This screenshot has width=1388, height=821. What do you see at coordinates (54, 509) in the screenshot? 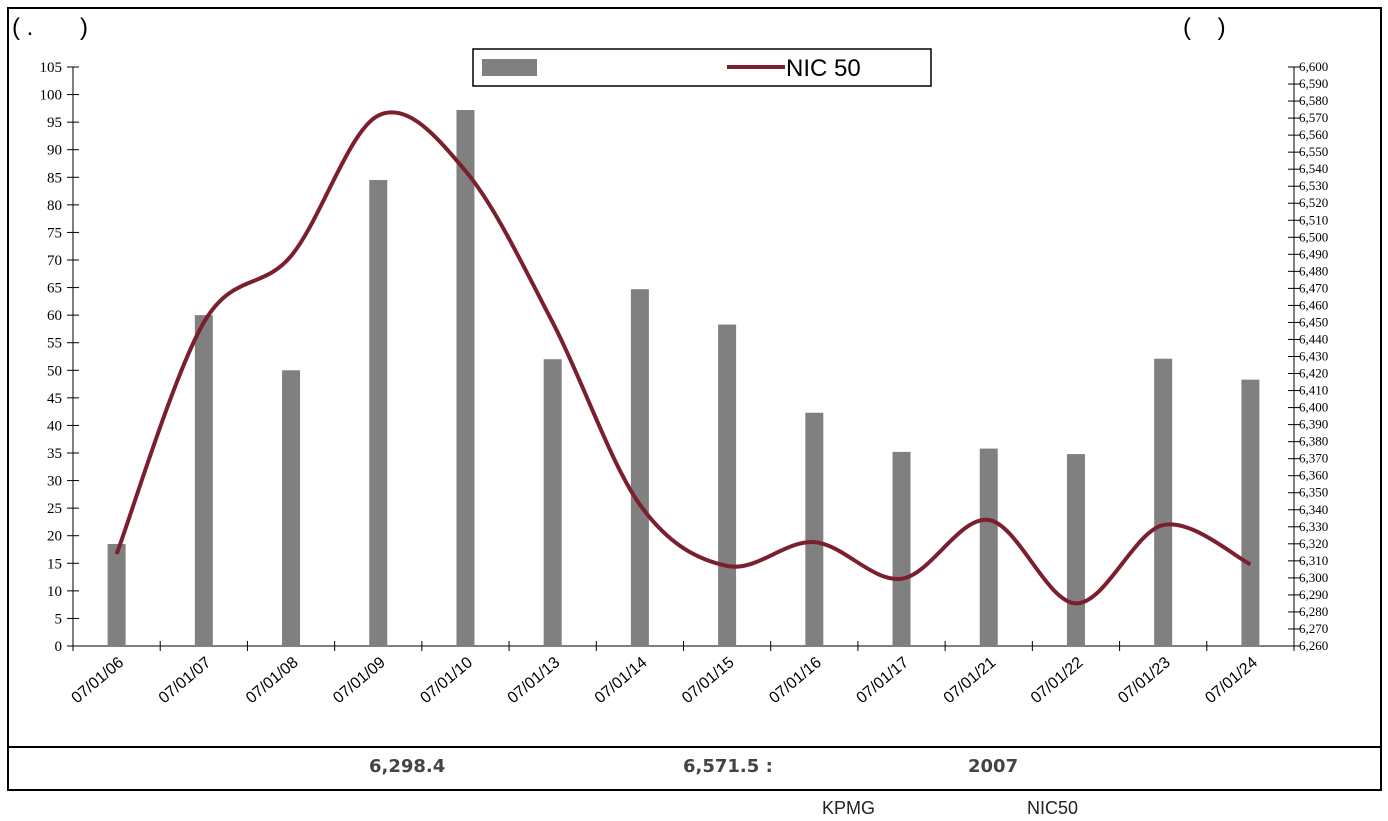
I see `y-left-tick-label: 25` at bounding box center [54, 509].